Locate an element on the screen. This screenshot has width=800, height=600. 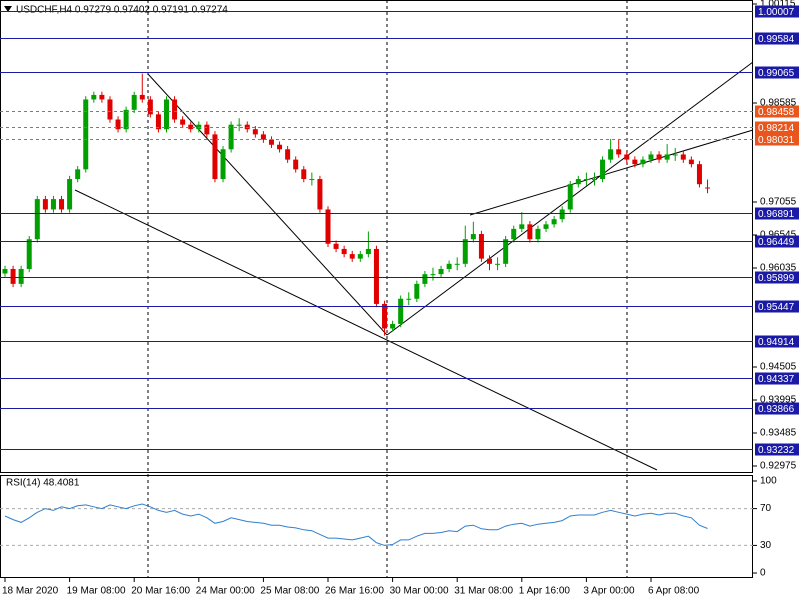
y-tick-label: 0.92975 is located at coordinates (778, 466).